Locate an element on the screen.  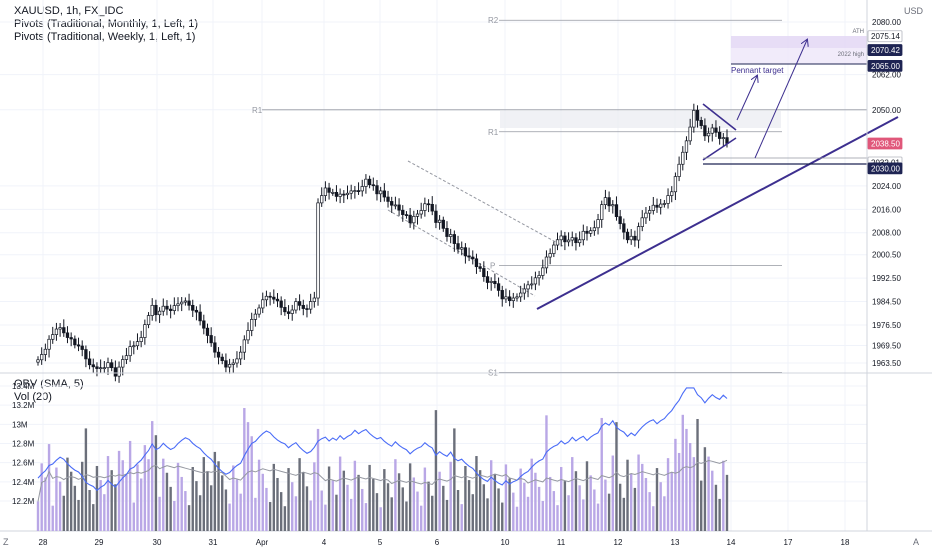
auto-scale-a-icon: A is located at coordinates (916, 542).